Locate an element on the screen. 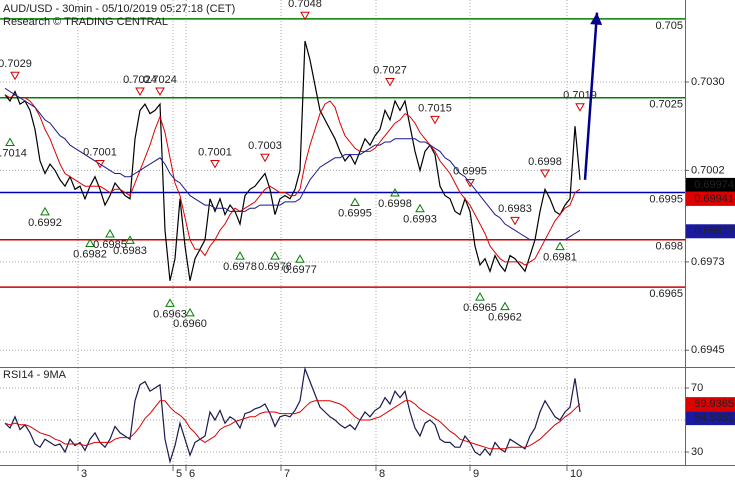  series-line is located at coordinates (292, 425).